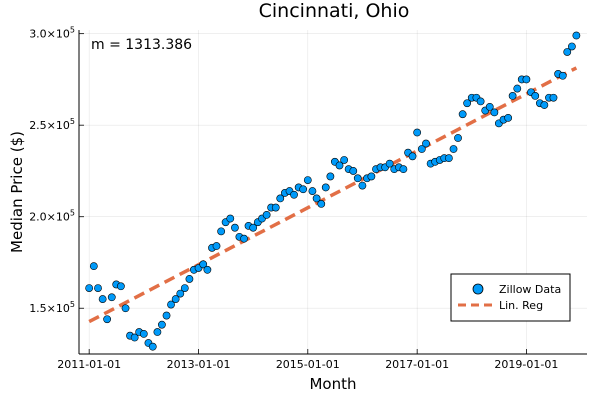 Image resolution: width=600 pixels, height=400 pixels. What do you see at coordinates (89, 364) in the screenshot?
I see `x-tick-label: 2011-01-01` at bounding box center [89, 364].